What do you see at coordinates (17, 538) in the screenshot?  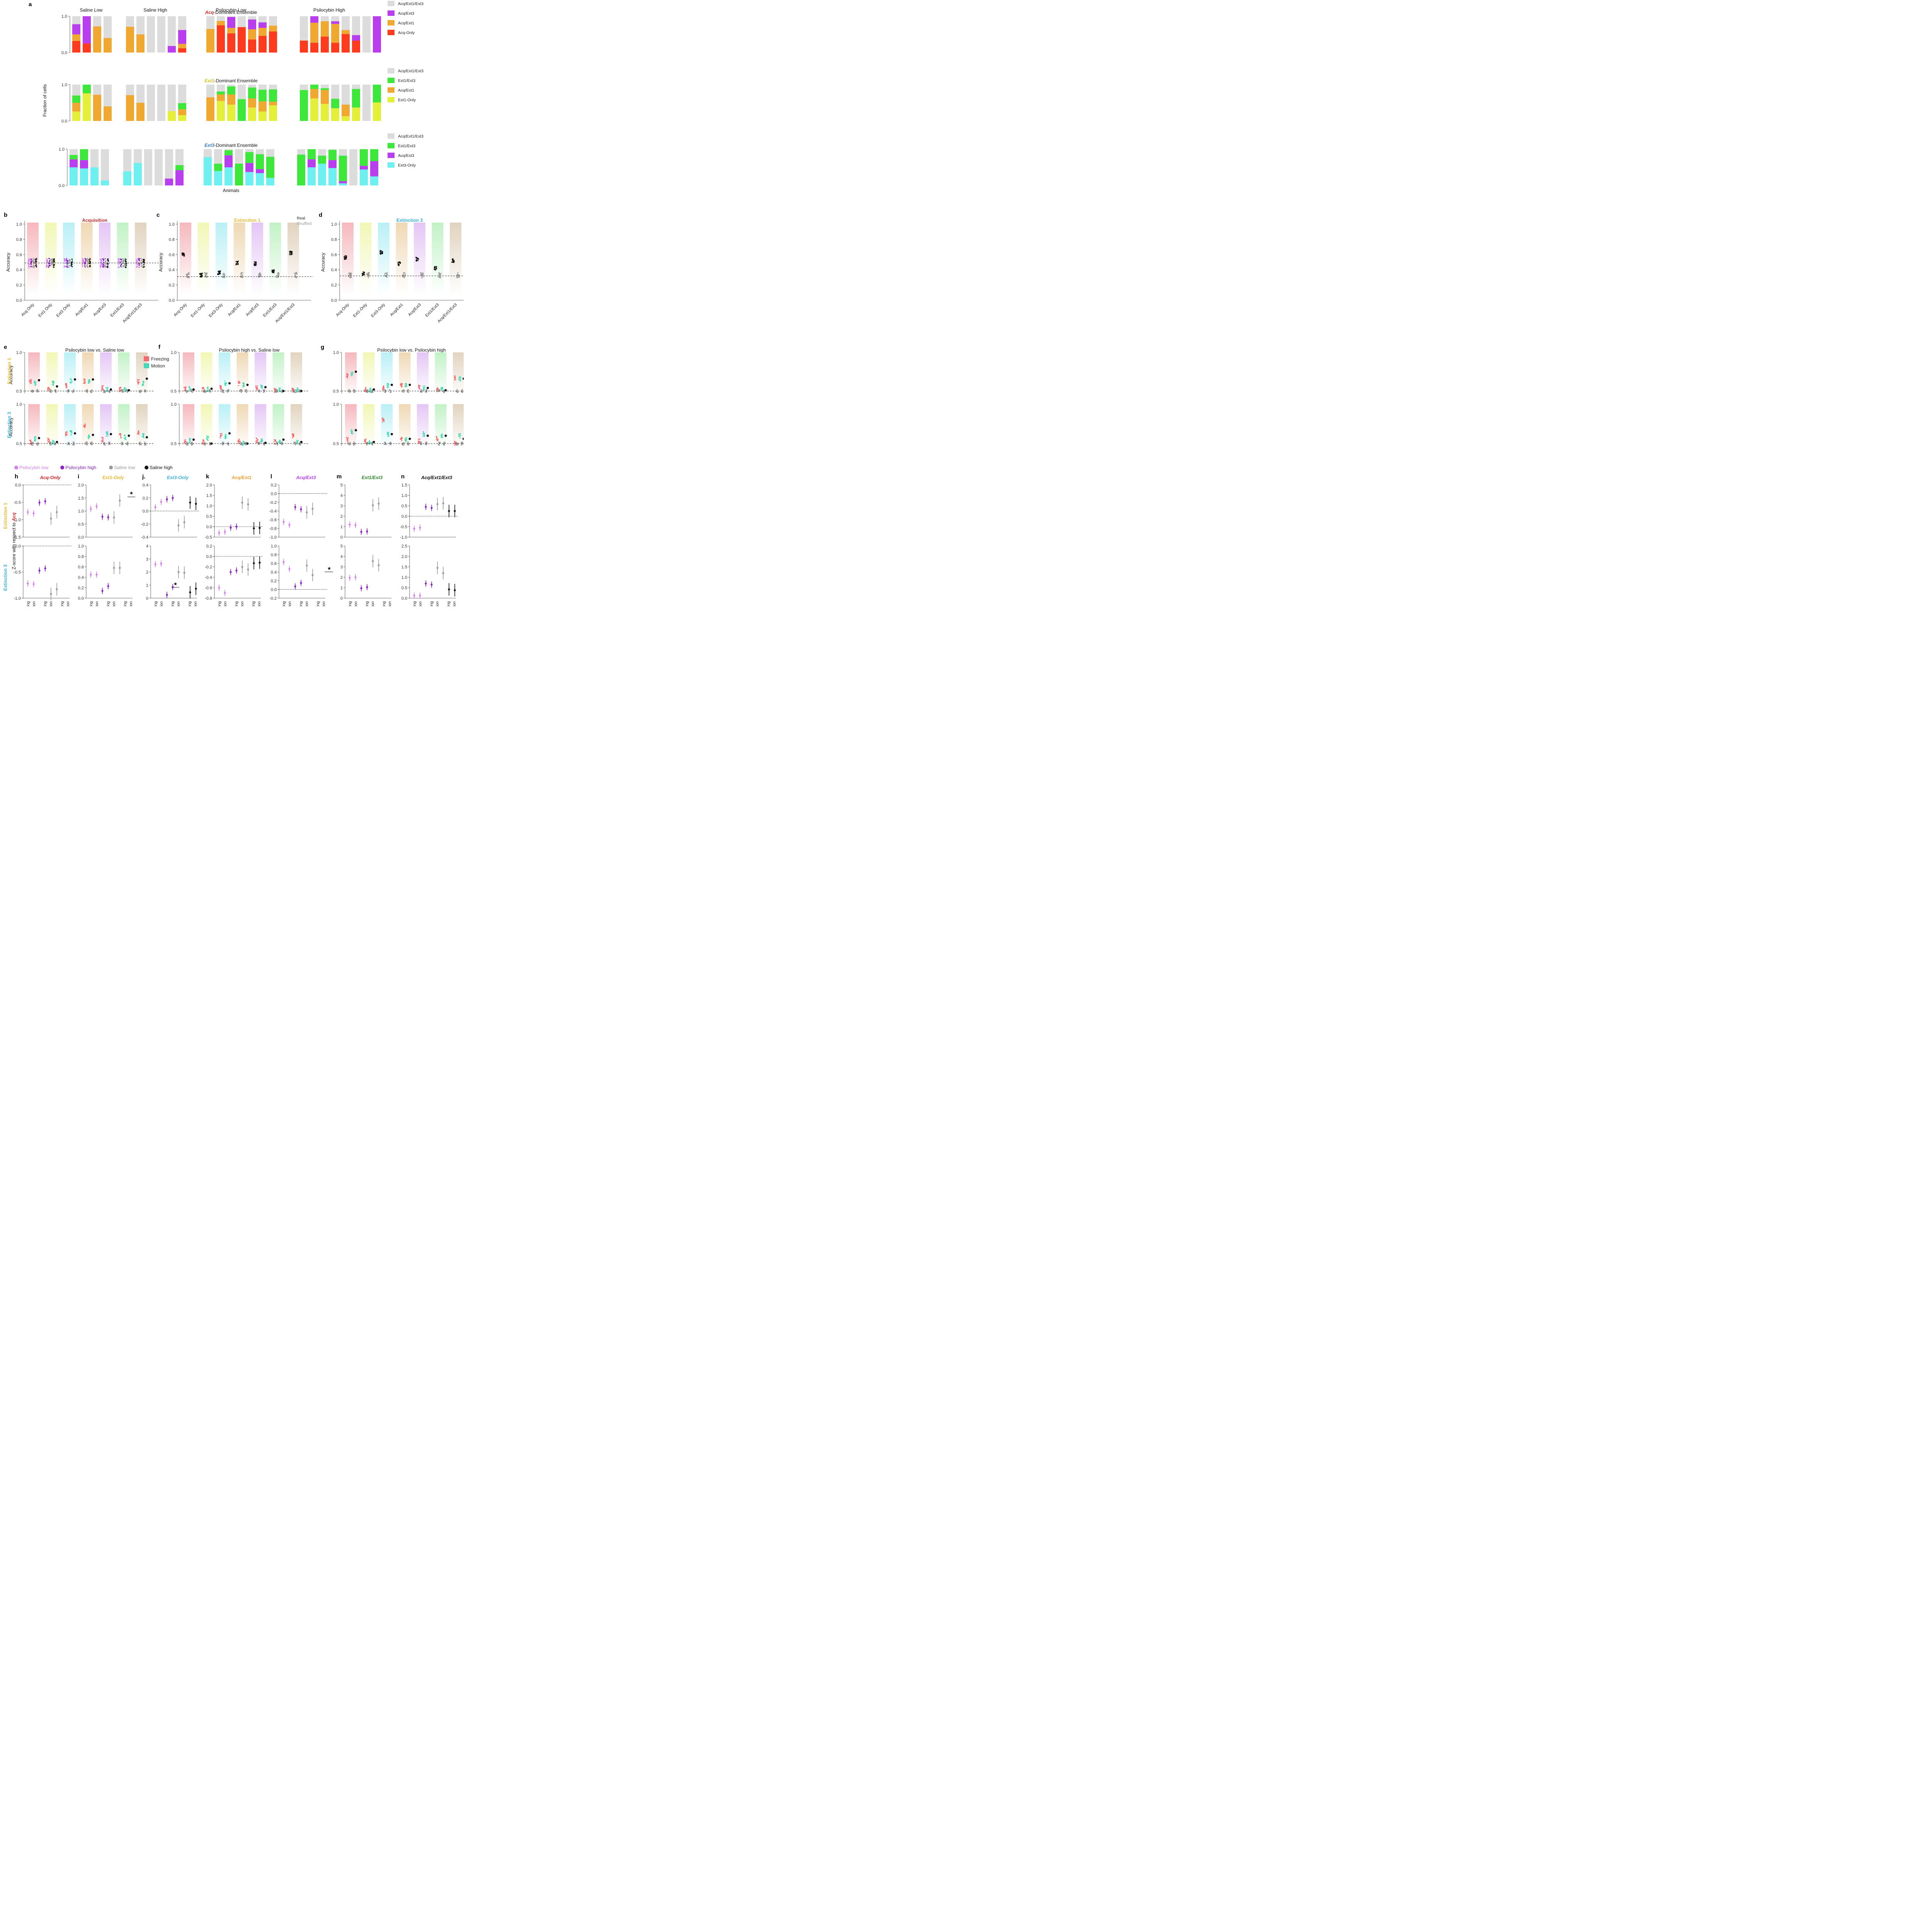 I see `y-tick-label: -1.5` at bounding box center [17, 538].